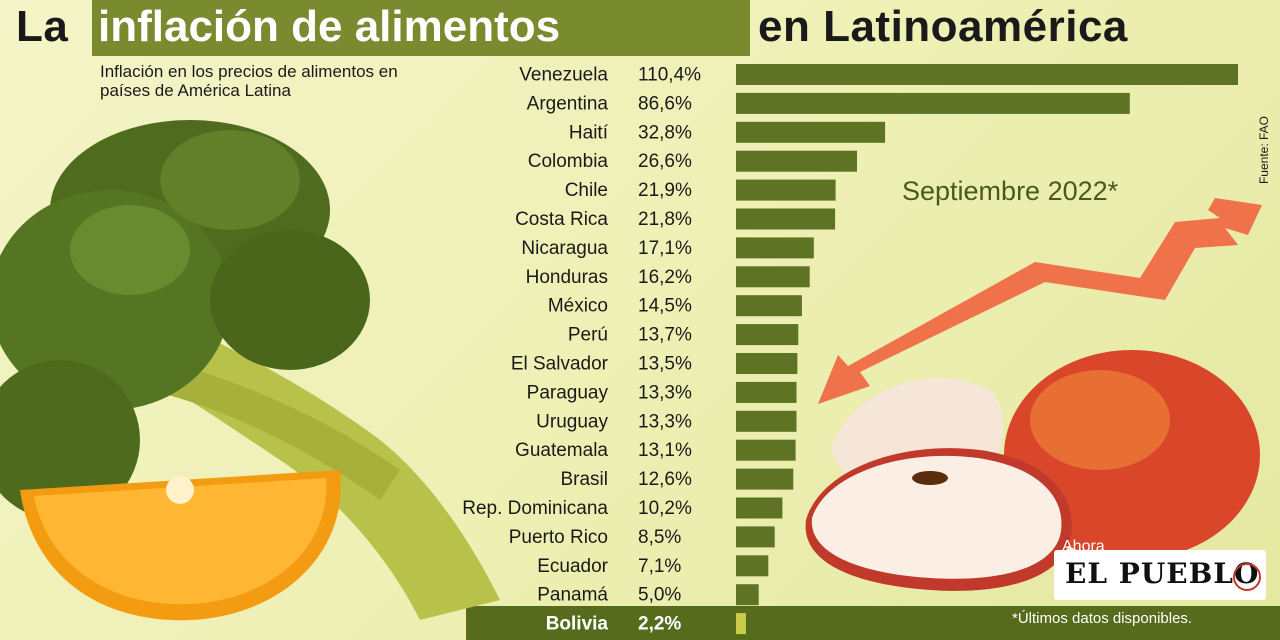  Describe the element at coordinates (572, 566) in the screenshot. I see `category-label: Ecuador` at that location.